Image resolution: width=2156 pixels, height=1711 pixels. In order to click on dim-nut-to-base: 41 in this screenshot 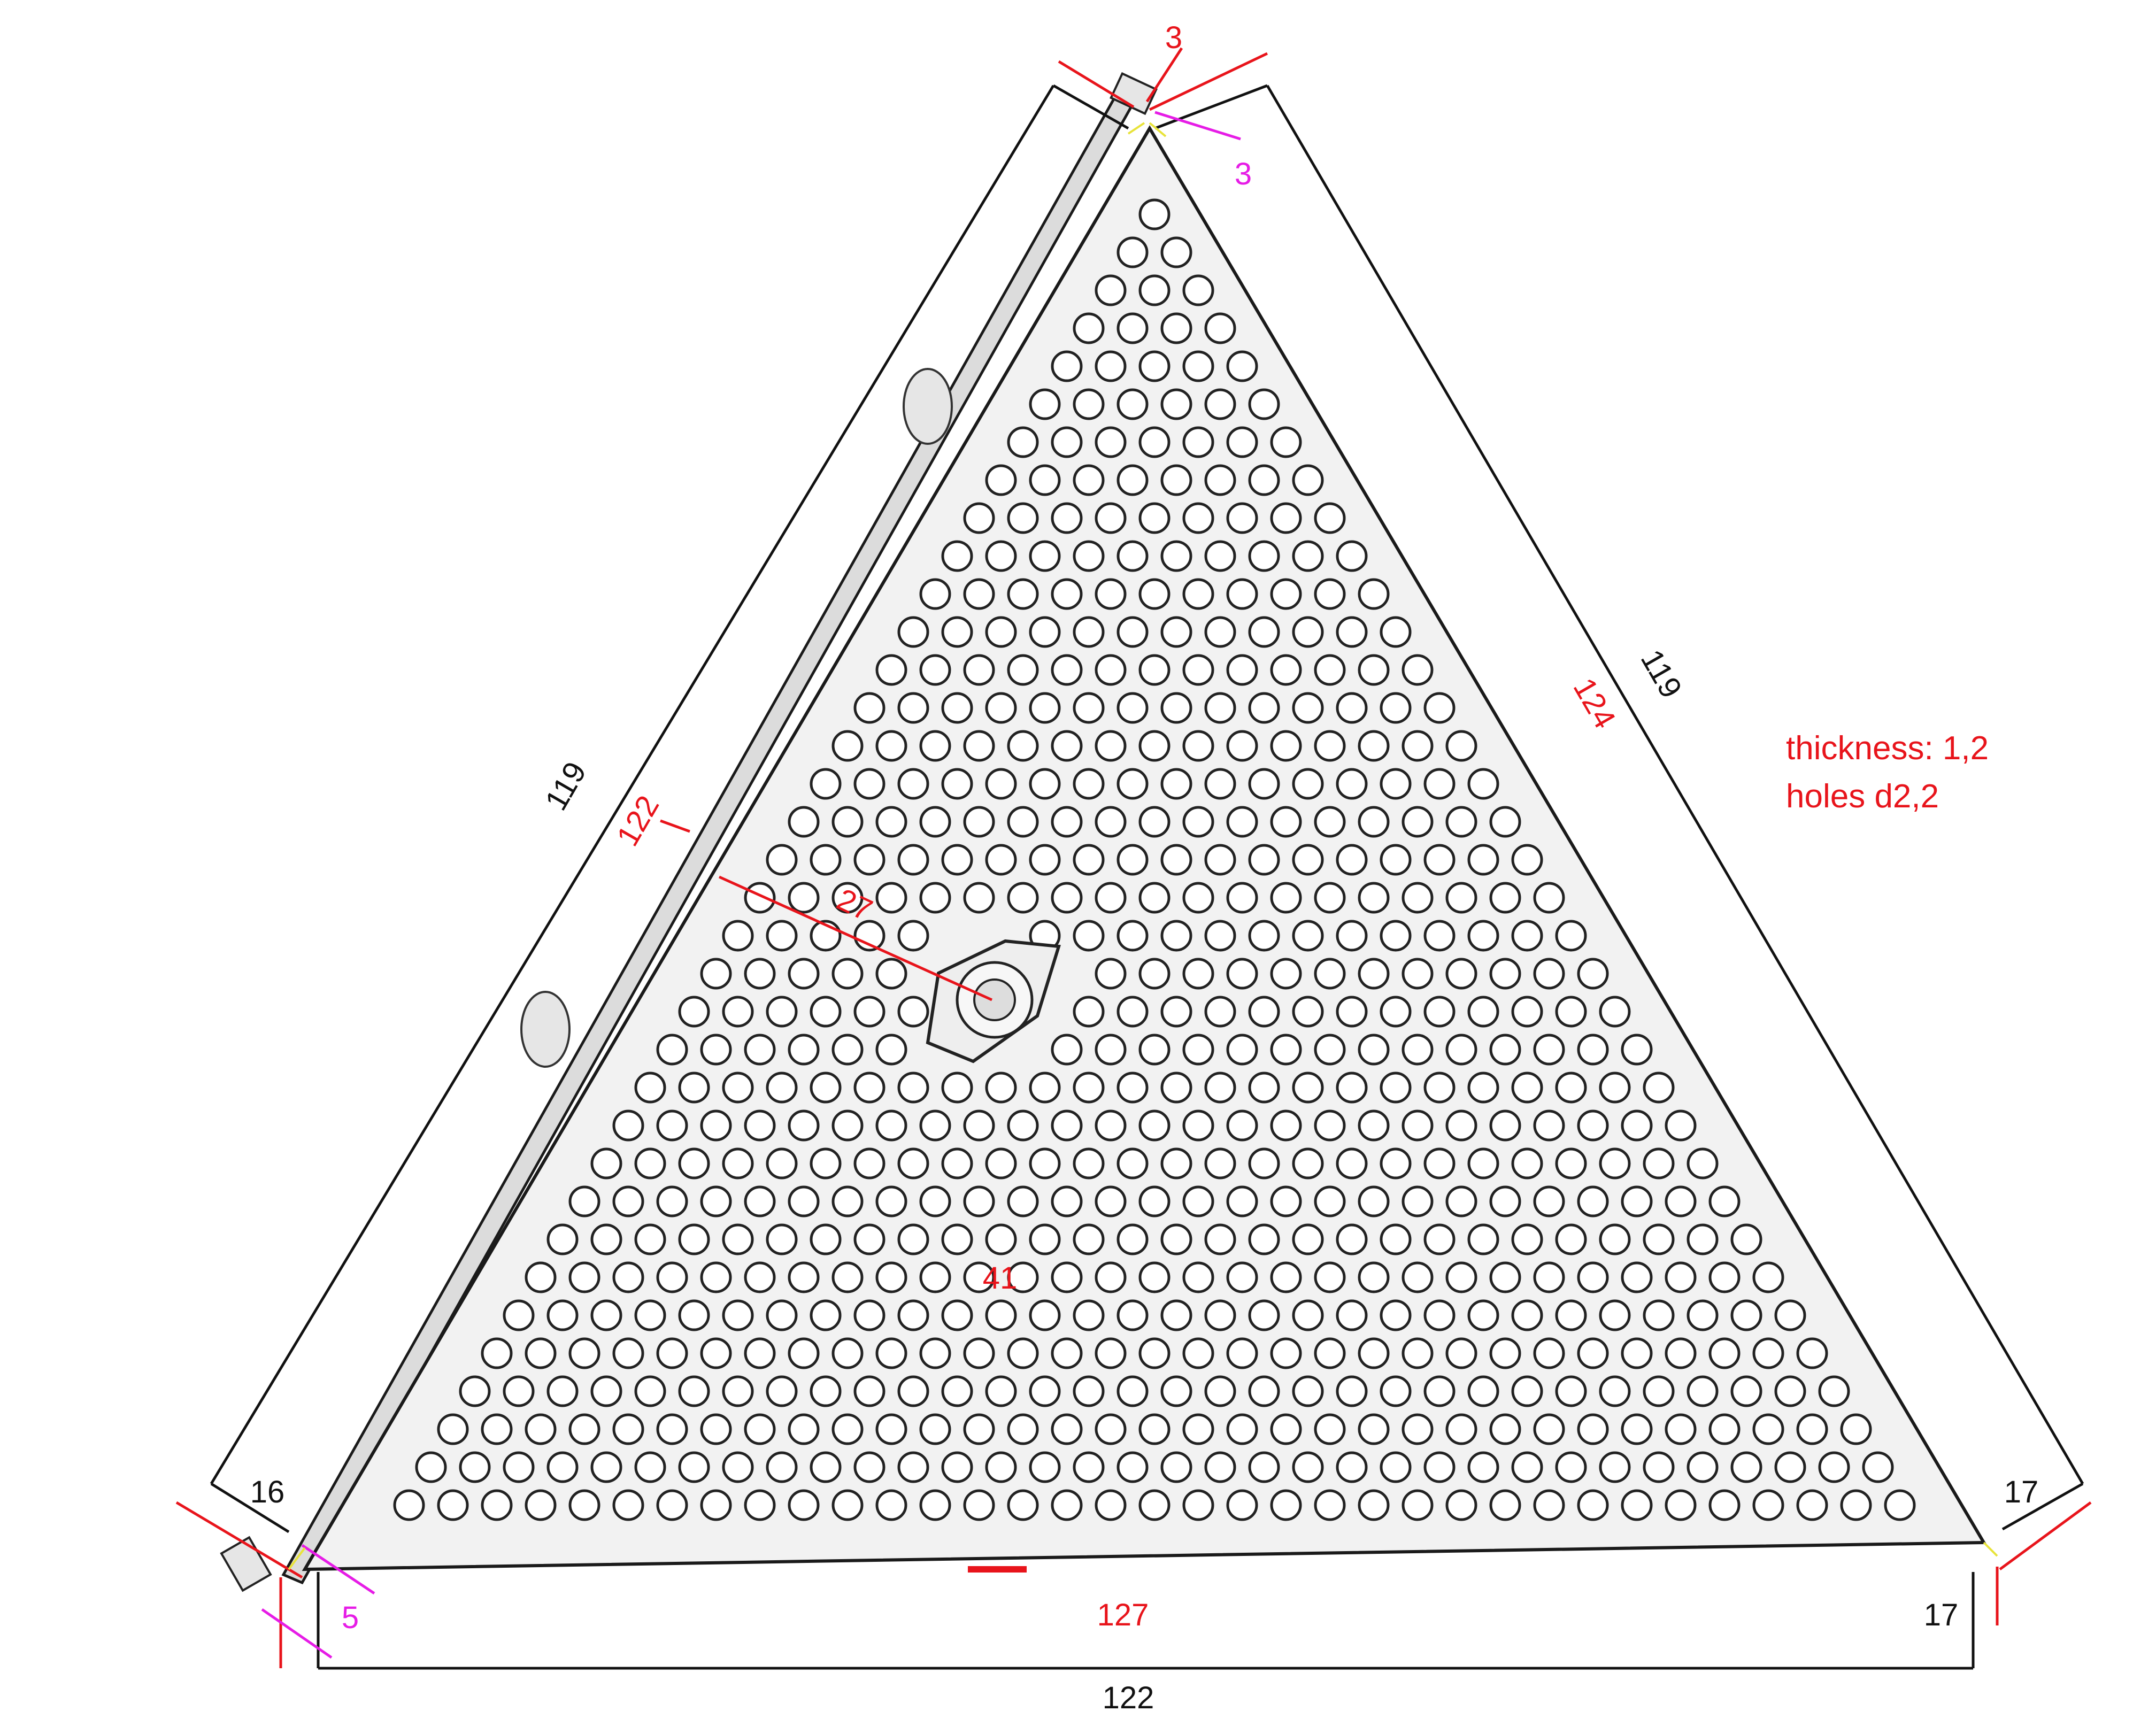, I will do `click(1000, 1278)`.